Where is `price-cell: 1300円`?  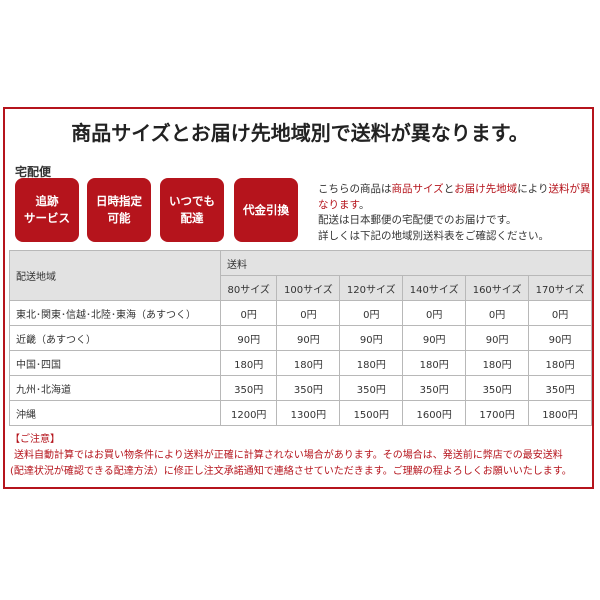 price-cell: 1300円 is located at coordinates (308, 413).